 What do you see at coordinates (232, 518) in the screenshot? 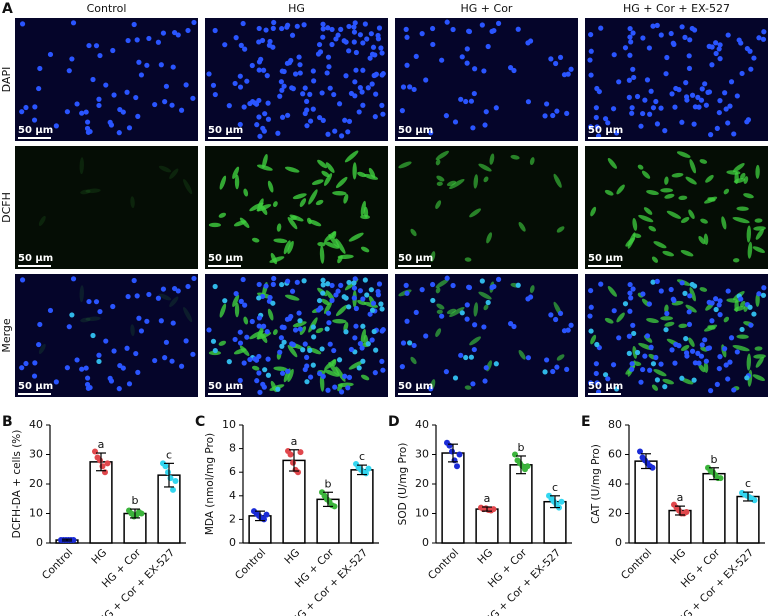
I see `y-tick-label: 2` at bounding box center [232, 518].